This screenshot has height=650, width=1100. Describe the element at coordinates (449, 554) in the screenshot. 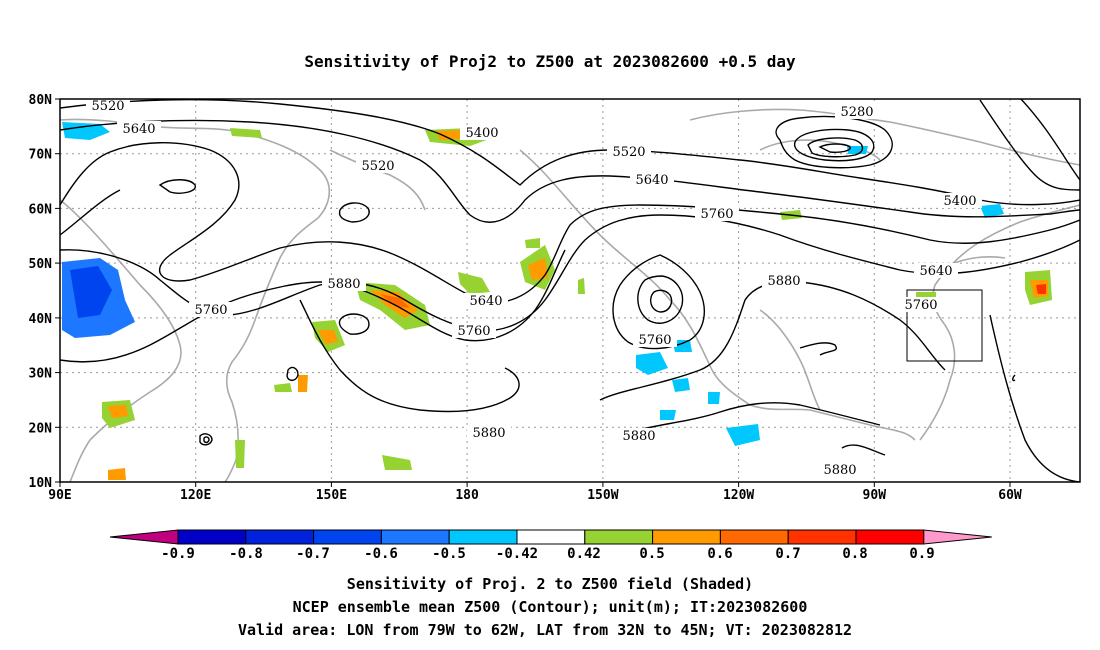

I see `colorbar-label: -0.5` at that location.